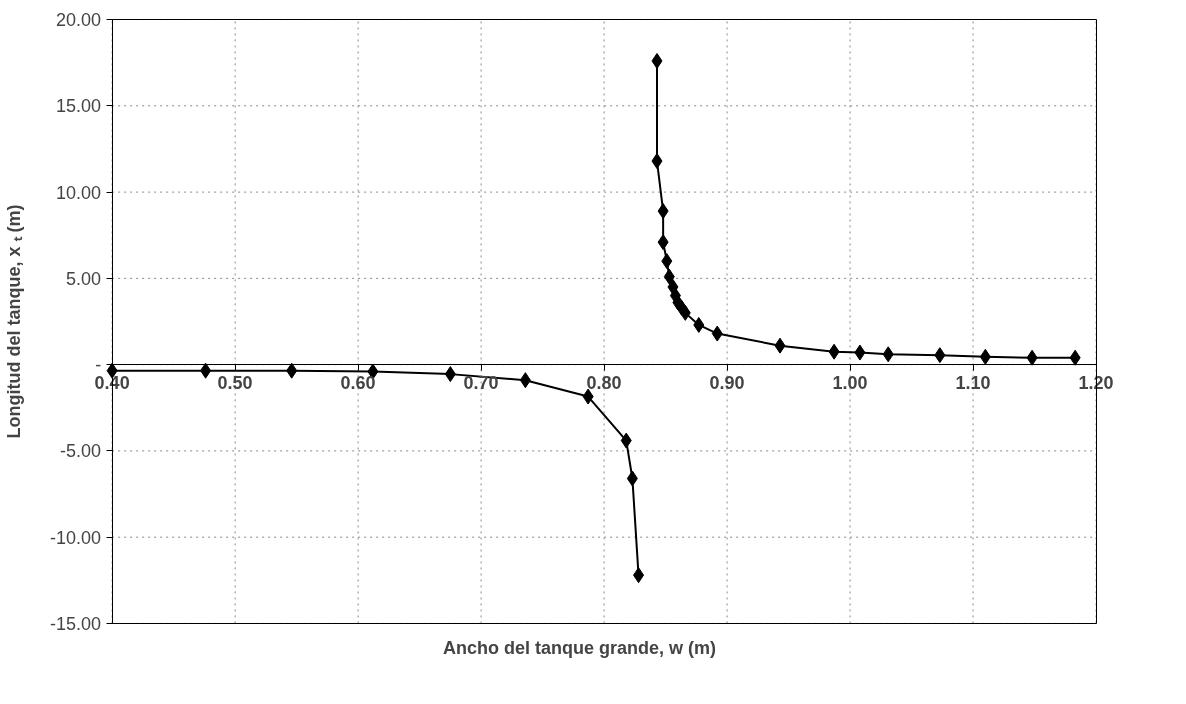 The image size is (1186, 704). What do you see at coordinates (727, 382) in the screenshot?
I see `x-tick-label: 0.90` at bounding box center [727, 382].